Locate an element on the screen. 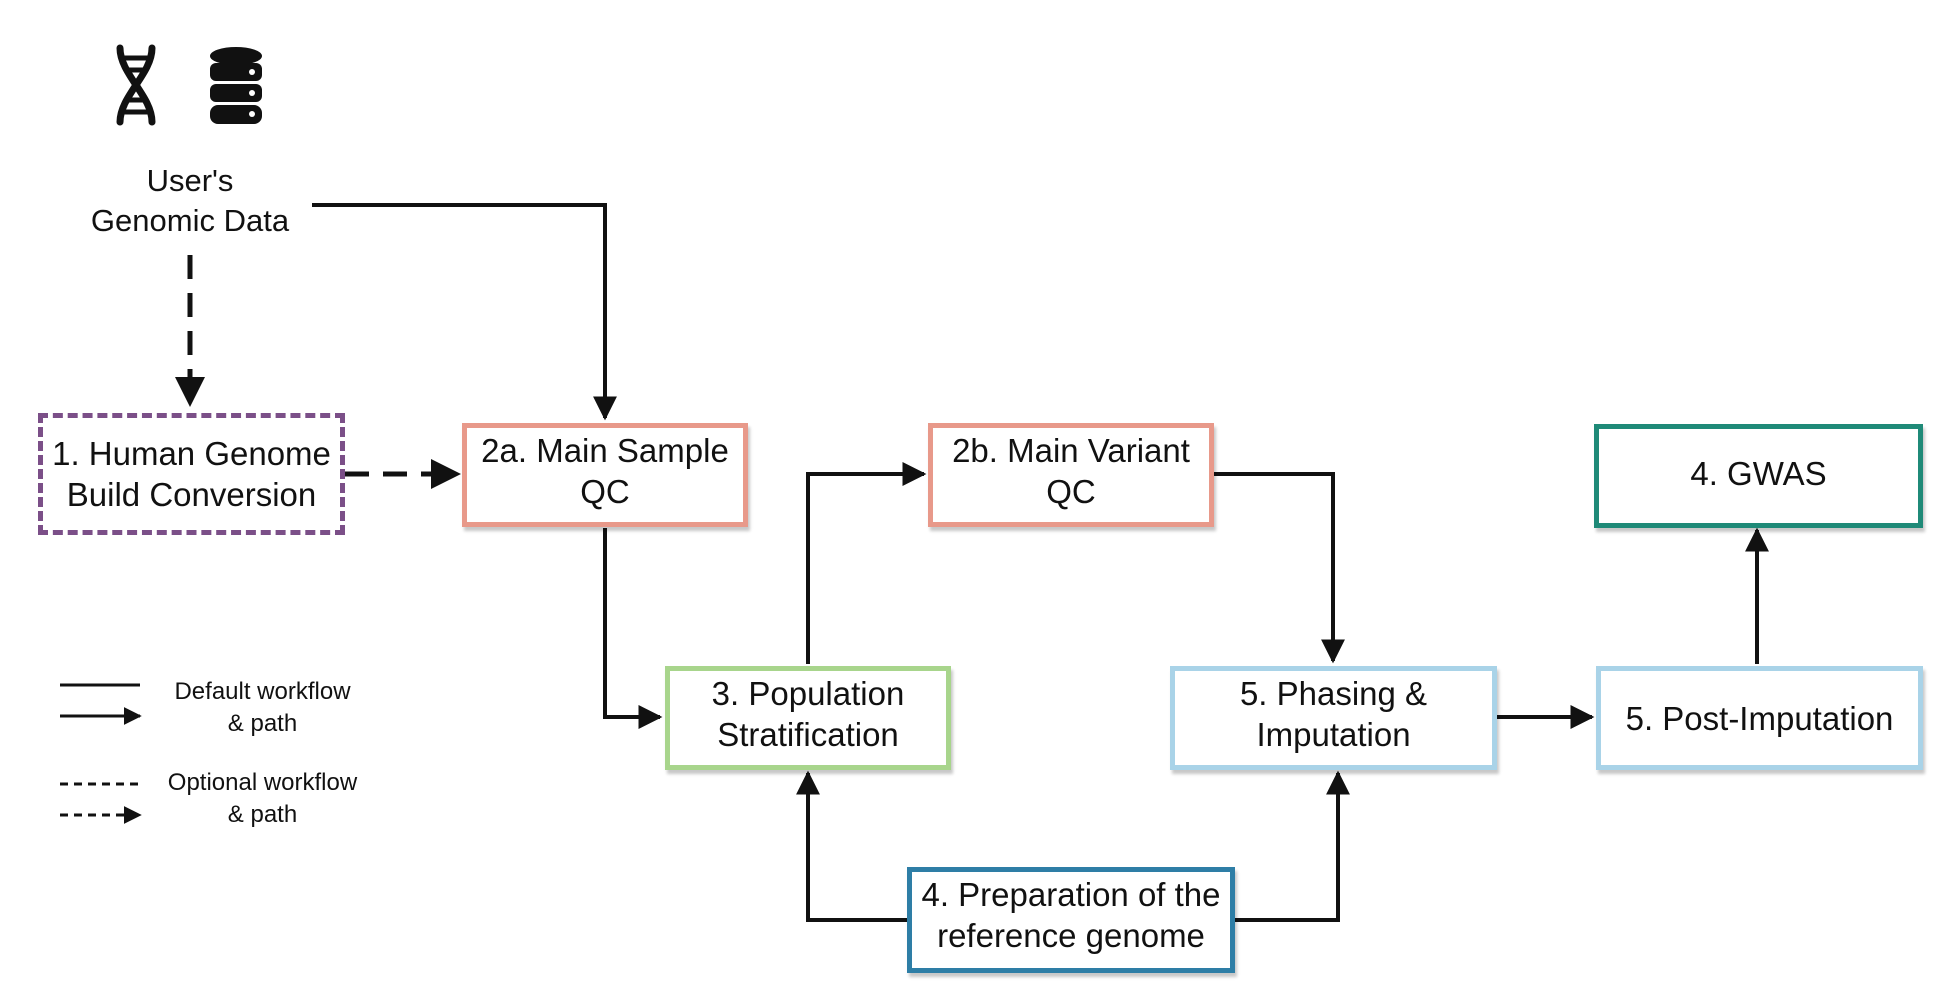 The width and height of the screenshot is (1940, 1000). node-post-imputation-label: 5. Post-Imputation is located at coordinates (1759, 718).